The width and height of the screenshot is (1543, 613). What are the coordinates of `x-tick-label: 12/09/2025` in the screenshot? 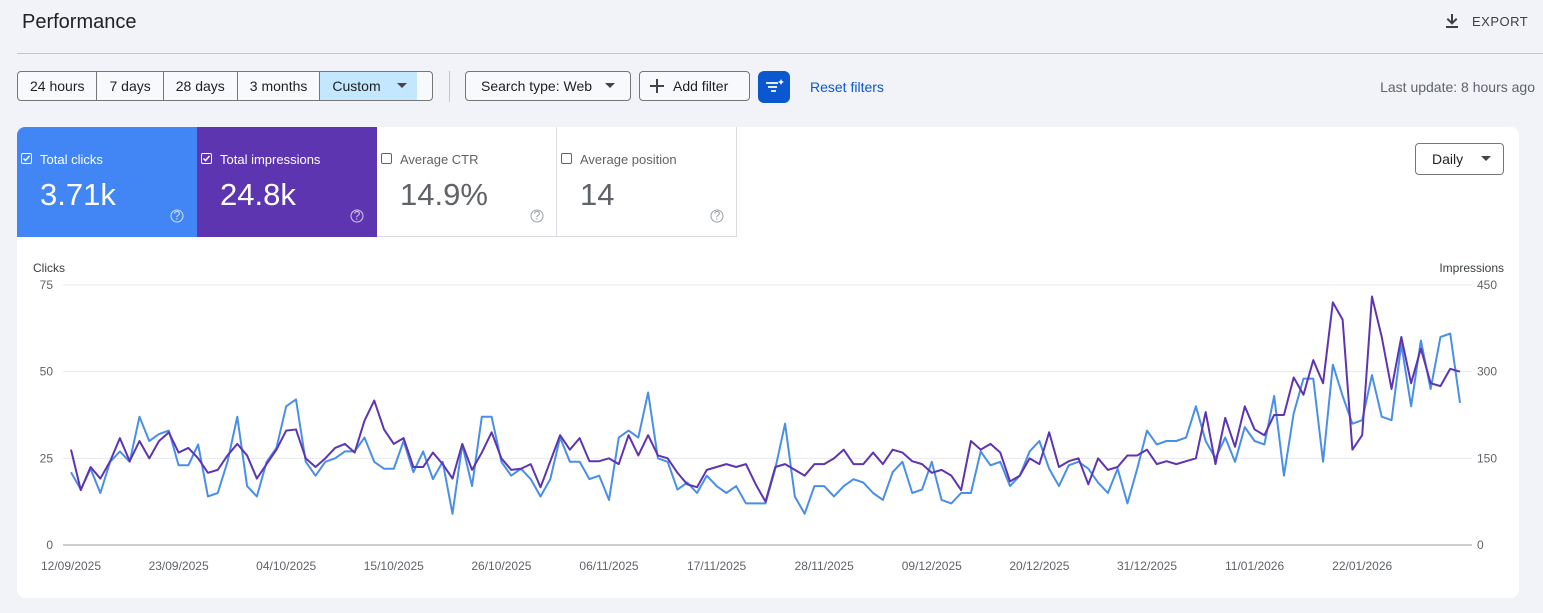 It's located at (71, 566).